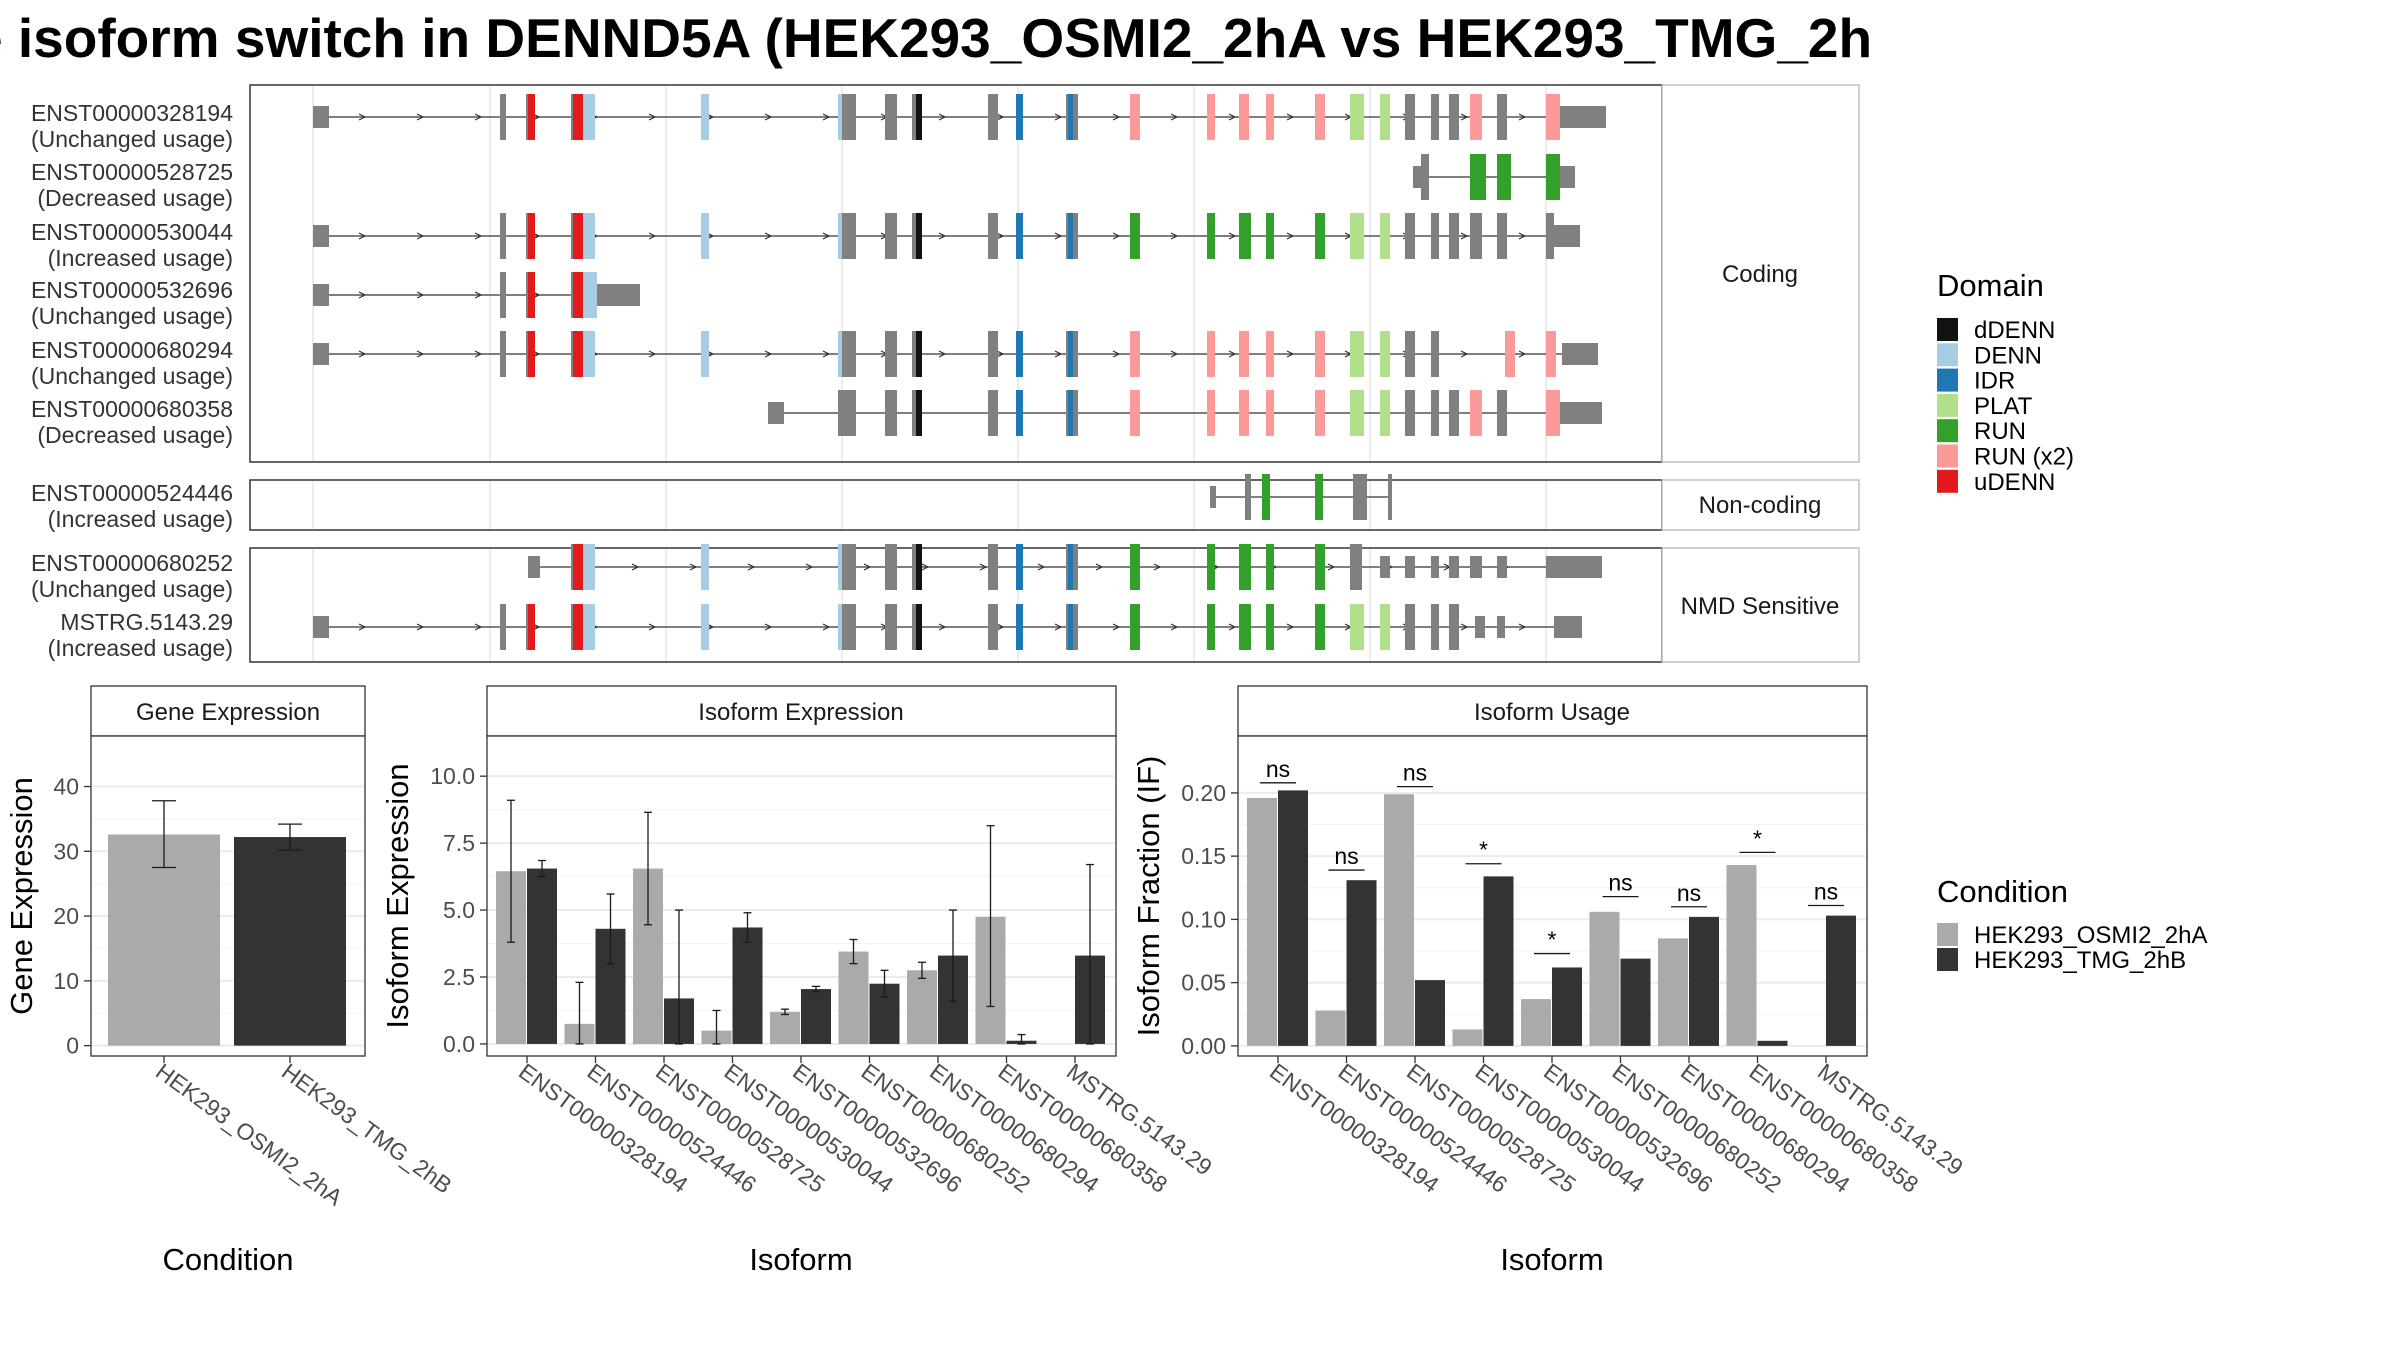 Image resolution: width=2400 pixels, height=1350 pixels. What do you see at coordinates (2000, 431) in the screenshot?
I see `domain-legend-label: RUN` at bounding box center [2000, 431].